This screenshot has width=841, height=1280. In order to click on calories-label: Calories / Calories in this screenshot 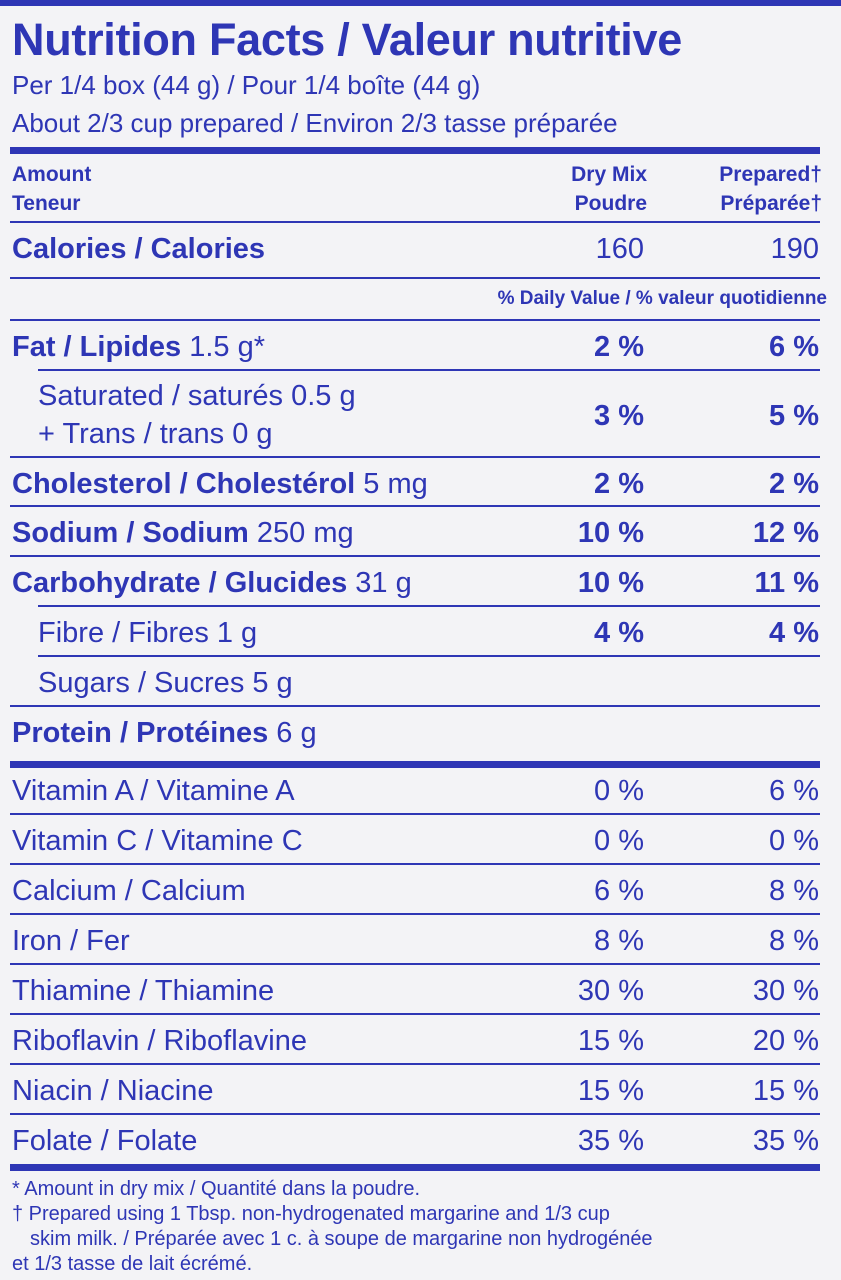, I will do `click(139, 249)`.